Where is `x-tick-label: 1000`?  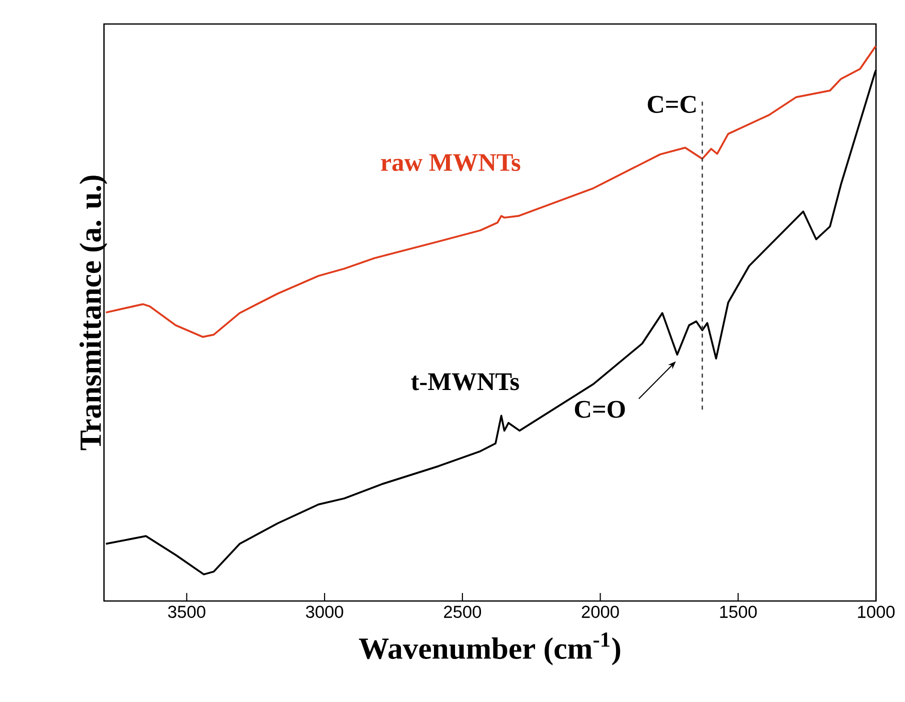
x-tick-label: 1000 is located at coordinates (876, 612).